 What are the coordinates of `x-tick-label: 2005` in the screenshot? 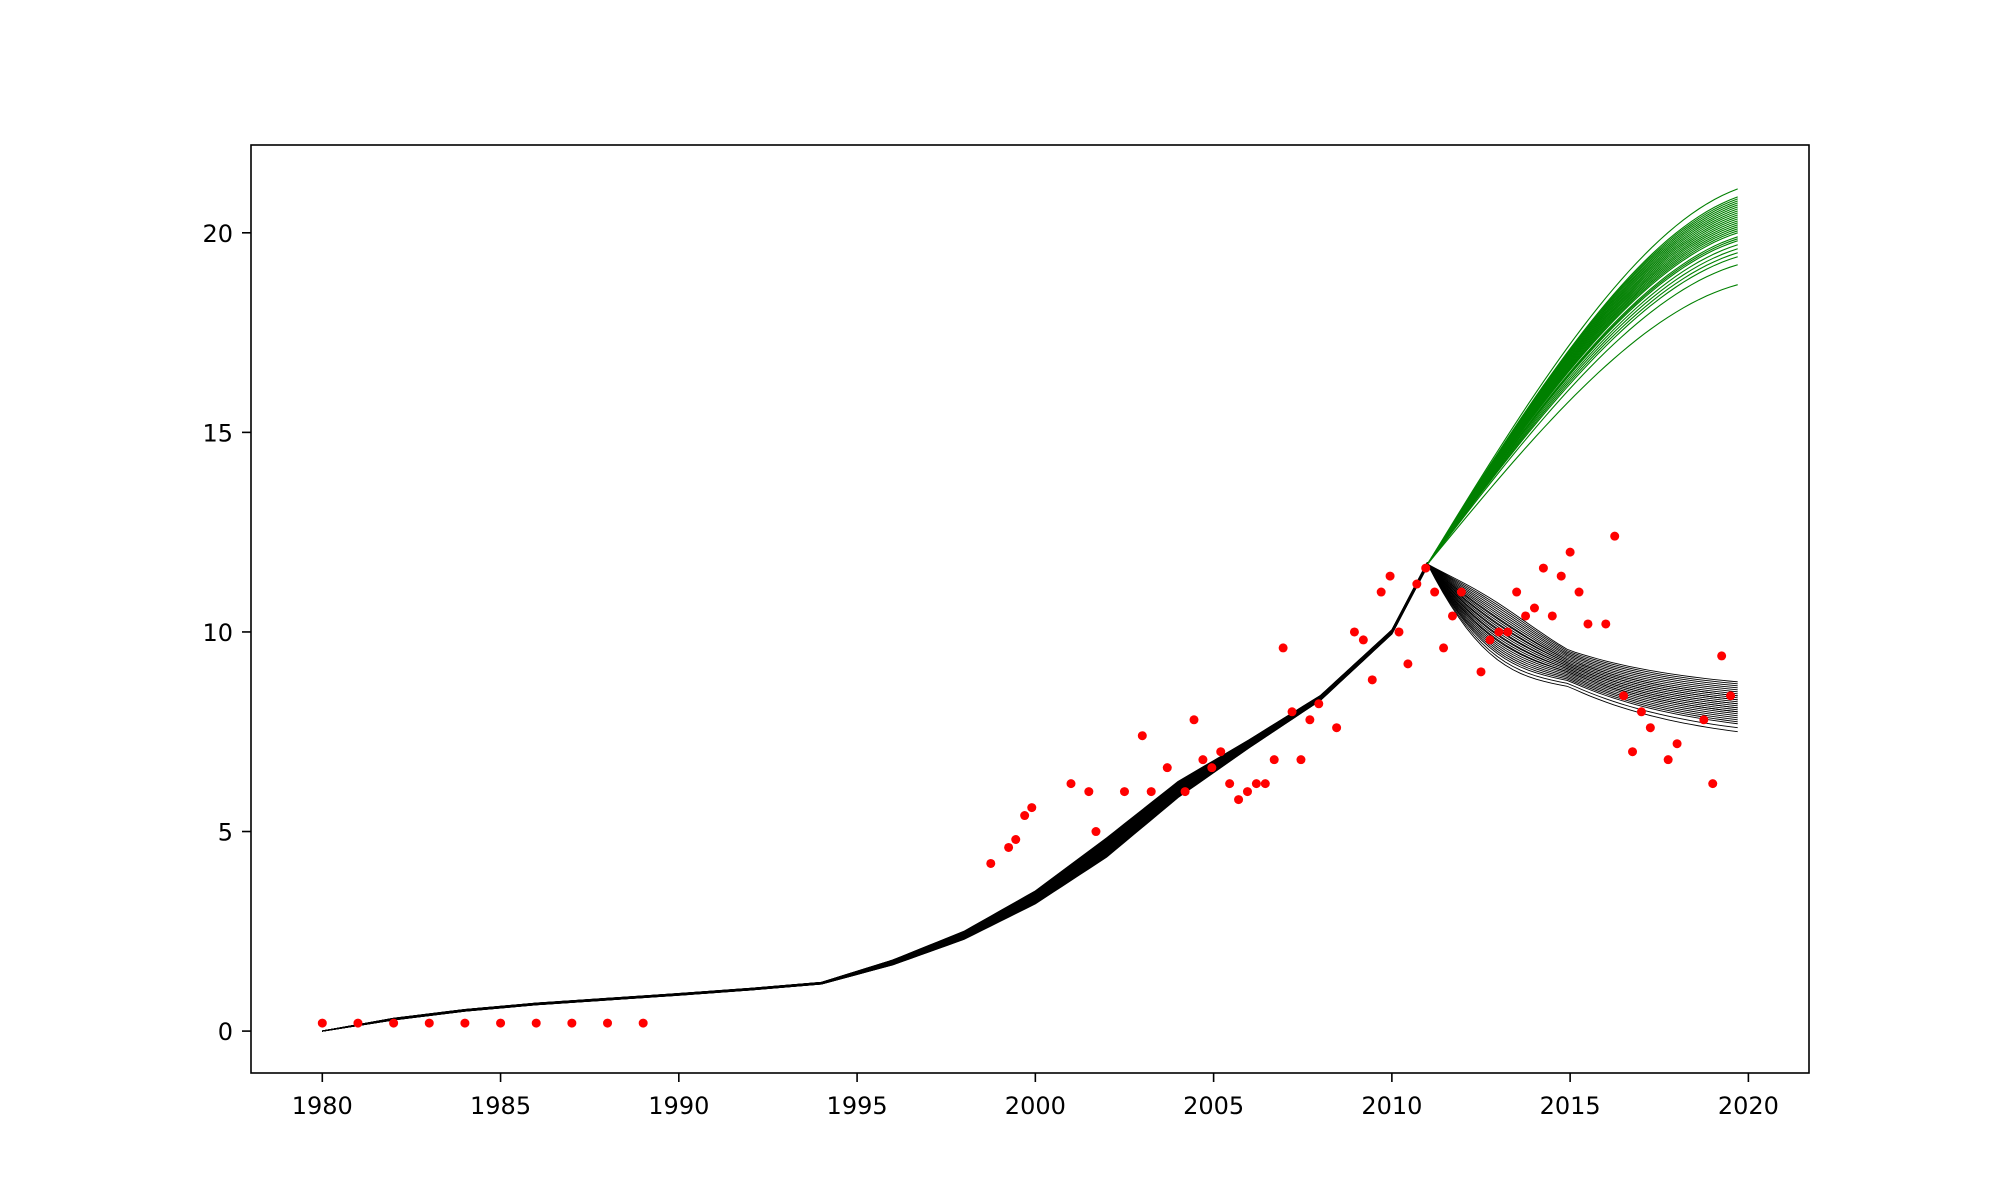 It's located at (1213, 1106).